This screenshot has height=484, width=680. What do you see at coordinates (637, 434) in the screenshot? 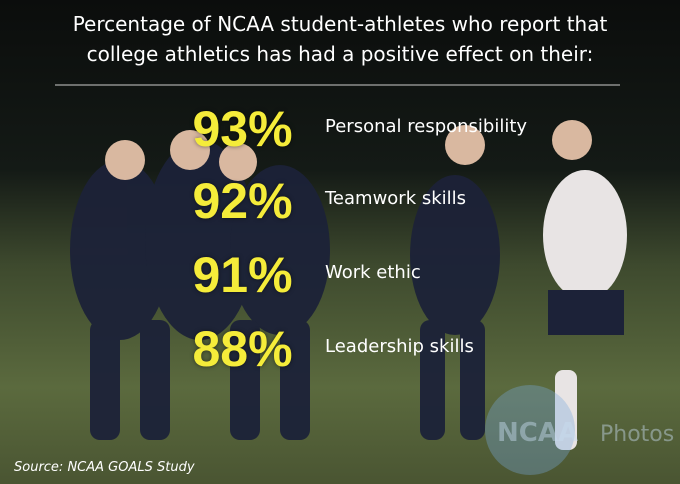
I see `watermark: Photos` at bounding box center [637, 434].